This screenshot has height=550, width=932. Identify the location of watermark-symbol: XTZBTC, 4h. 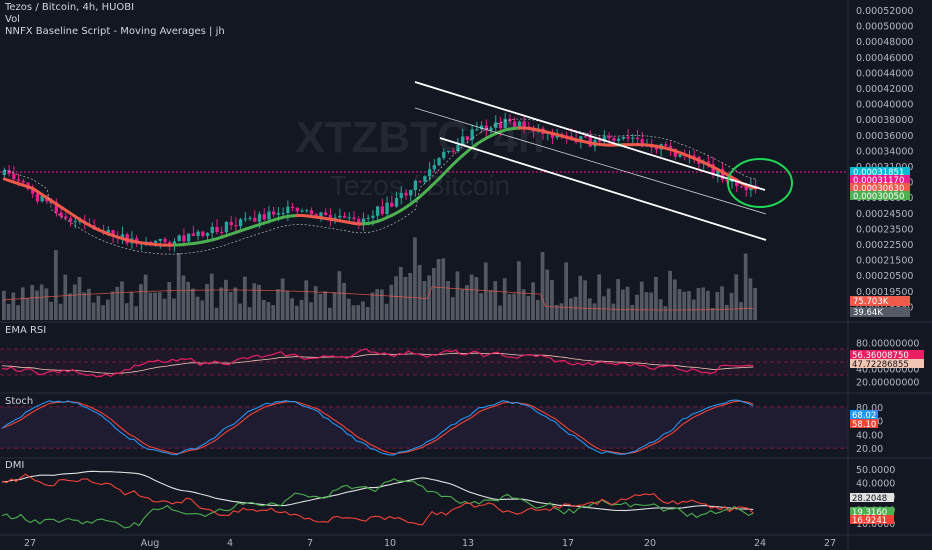
(419, 137).